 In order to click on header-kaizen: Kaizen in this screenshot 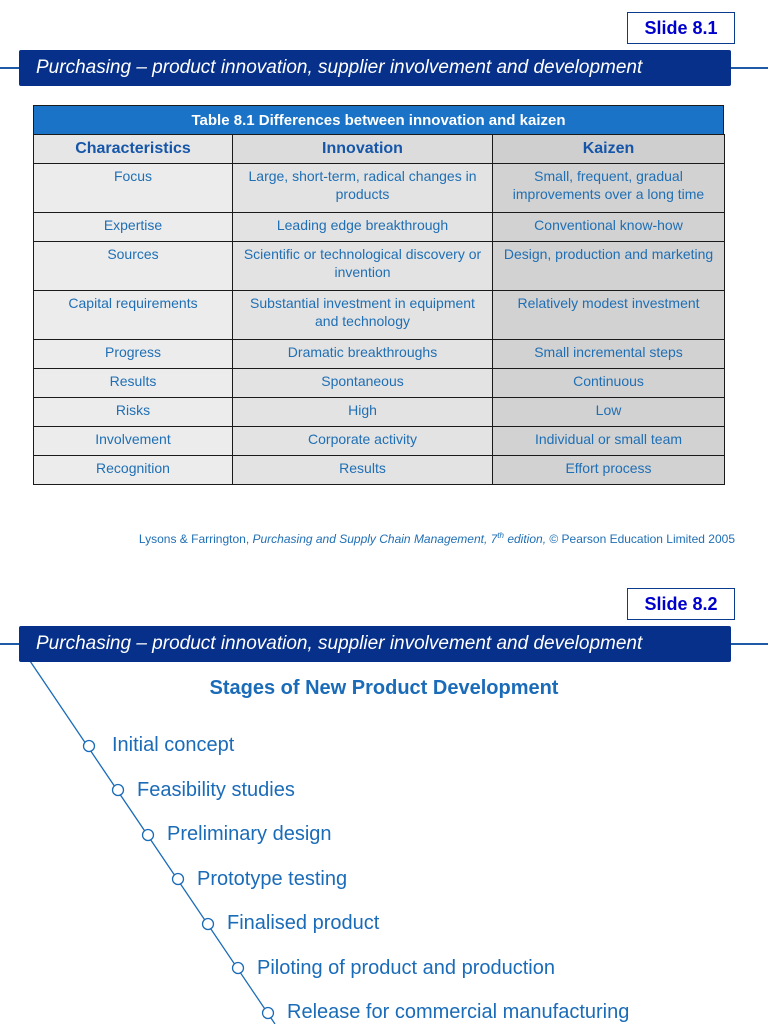, I will do `click(608, 149)`.